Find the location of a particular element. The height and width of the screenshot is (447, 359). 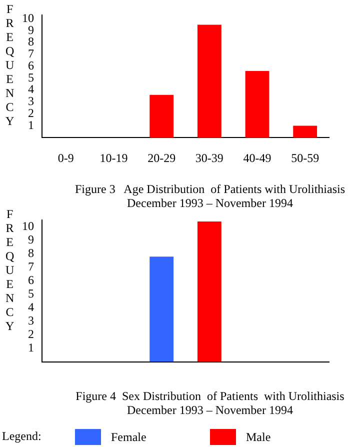

x-tick-label: 10-19 is located at coordinates (114, 157).